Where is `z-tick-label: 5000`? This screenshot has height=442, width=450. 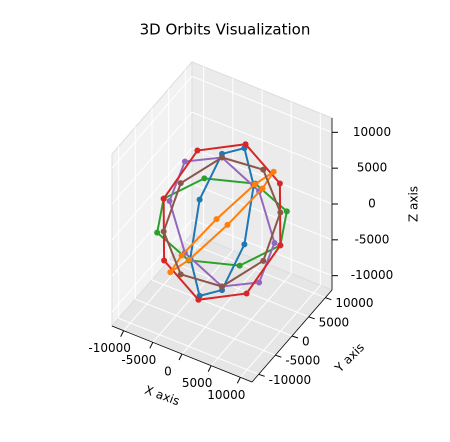
z-tick-label: 5000 is located at coordinates (372, 168).